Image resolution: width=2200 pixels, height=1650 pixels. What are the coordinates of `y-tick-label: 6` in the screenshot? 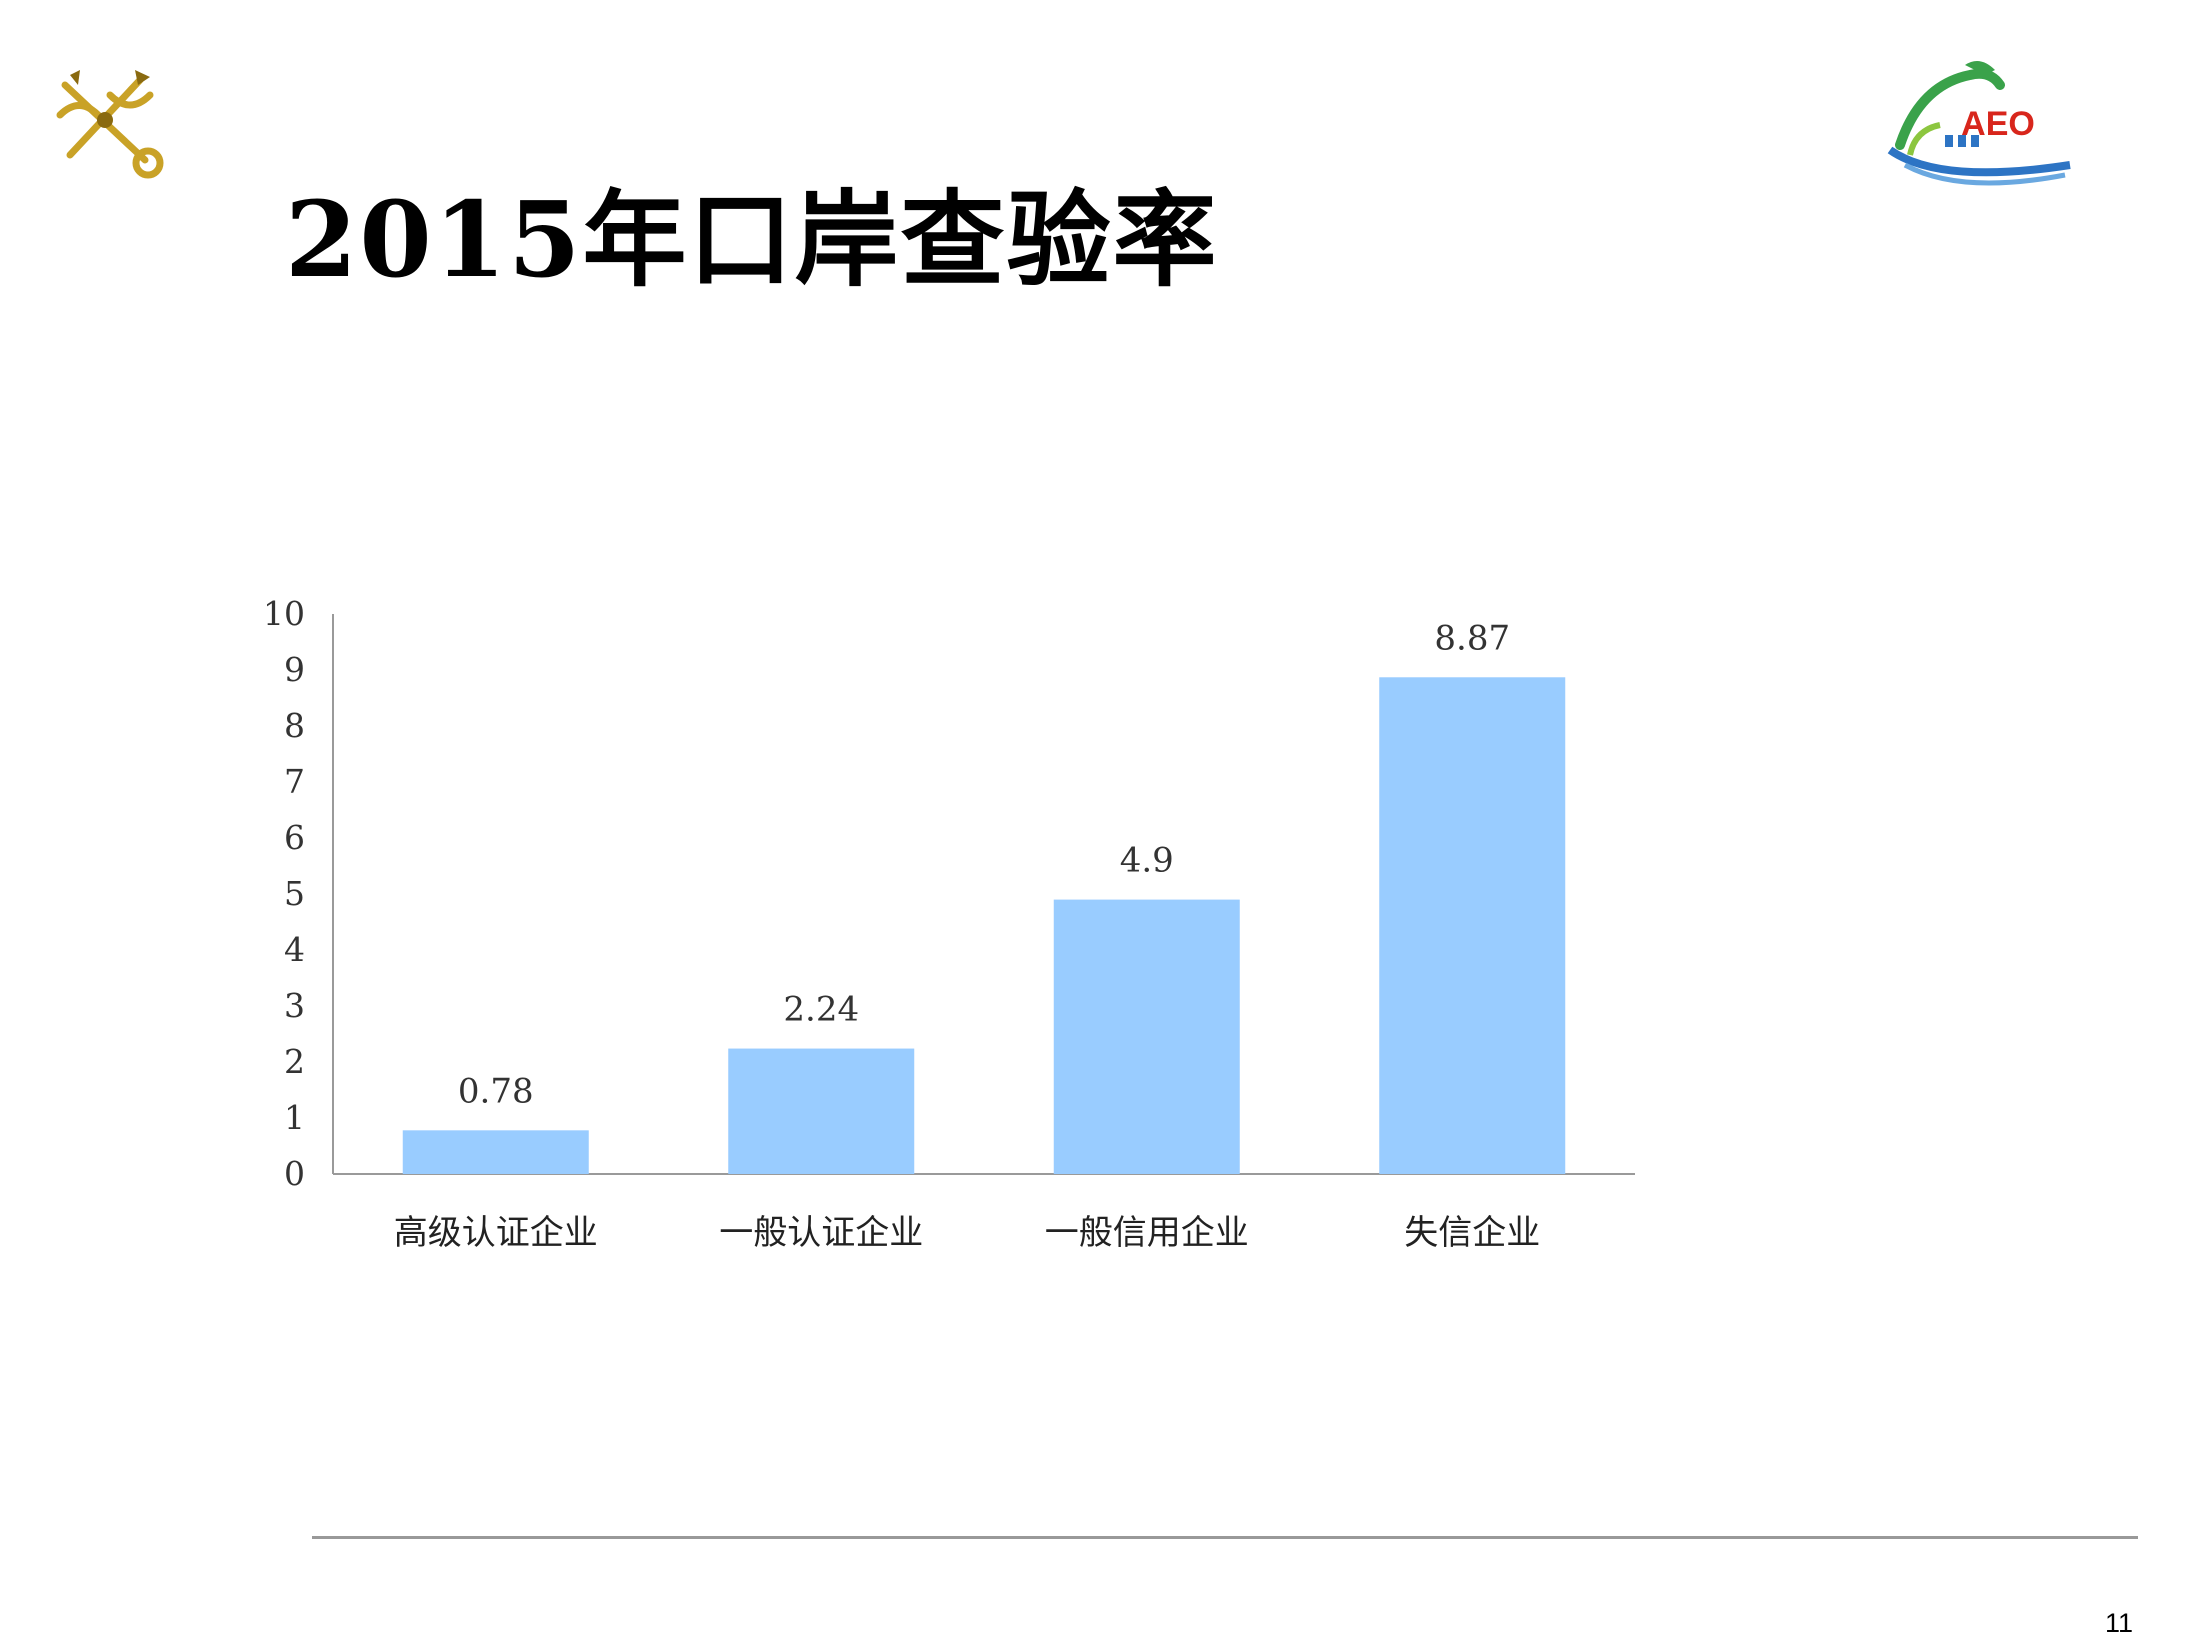 It's located at (294, 837).